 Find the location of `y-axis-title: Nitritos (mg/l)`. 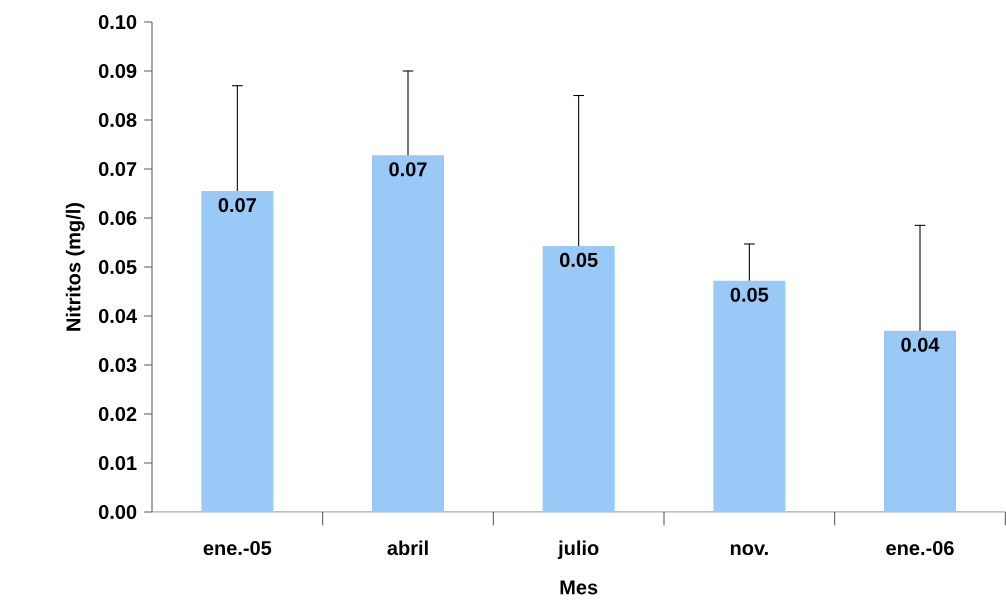

y-axis-title: Nitritos (mg/l) is located at coordinates (75, 267).